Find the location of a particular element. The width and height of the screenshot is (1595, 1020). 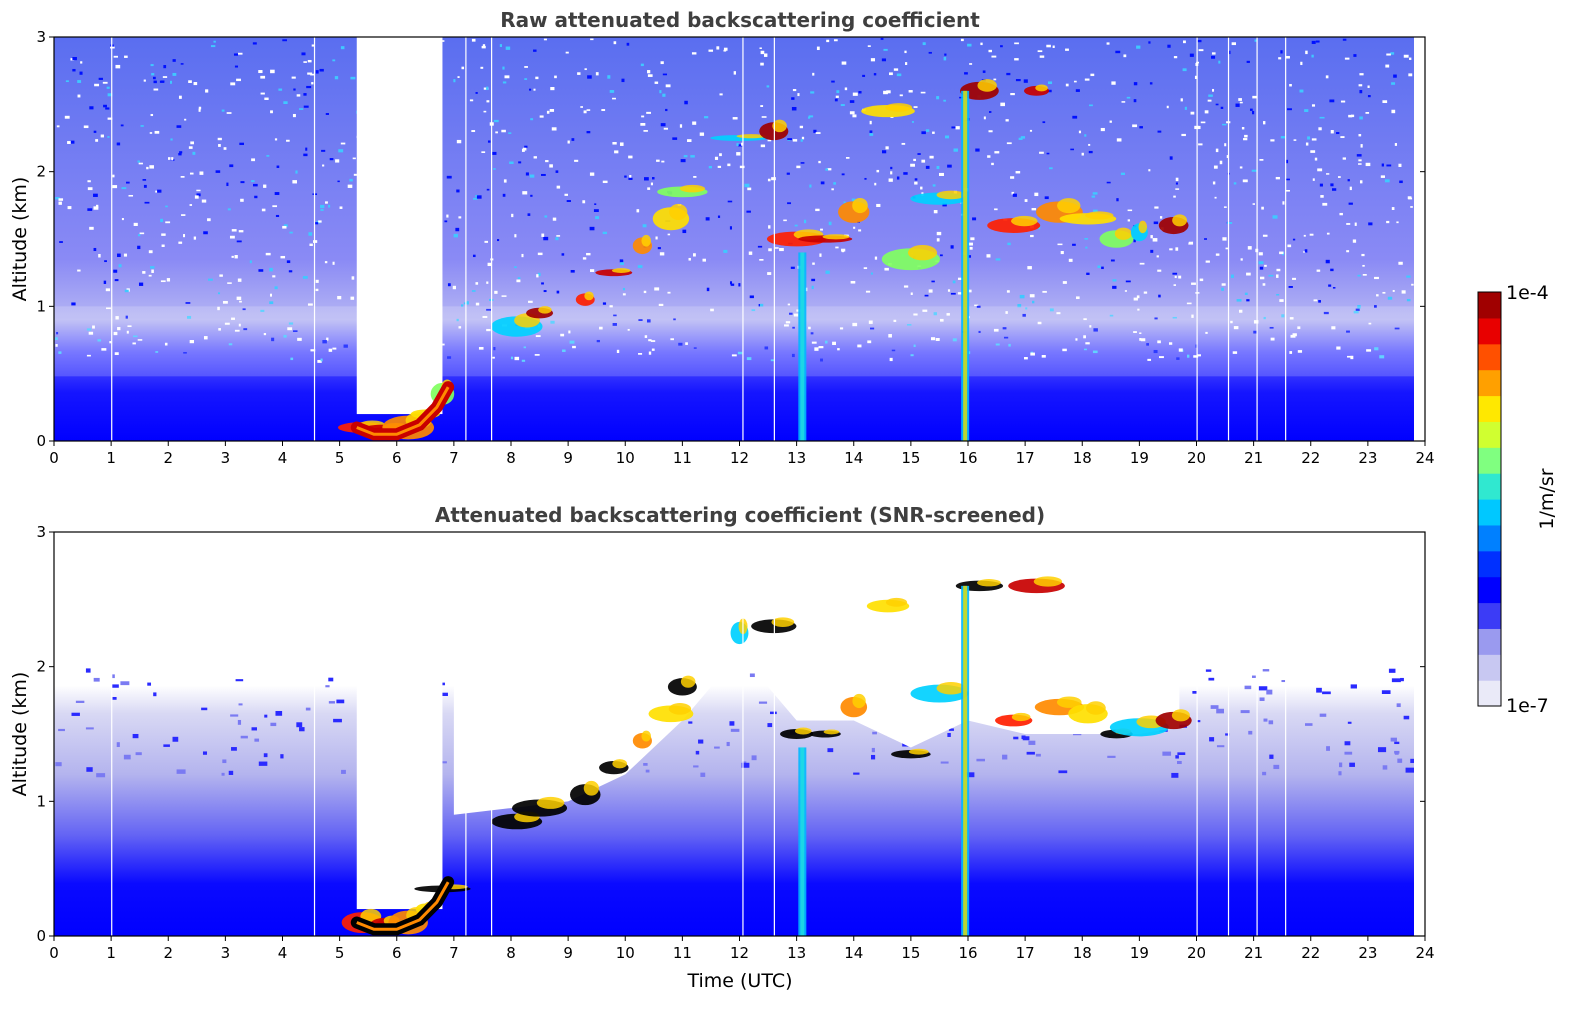

x-tick-label: 23 is located at coordinates (1367, 458).